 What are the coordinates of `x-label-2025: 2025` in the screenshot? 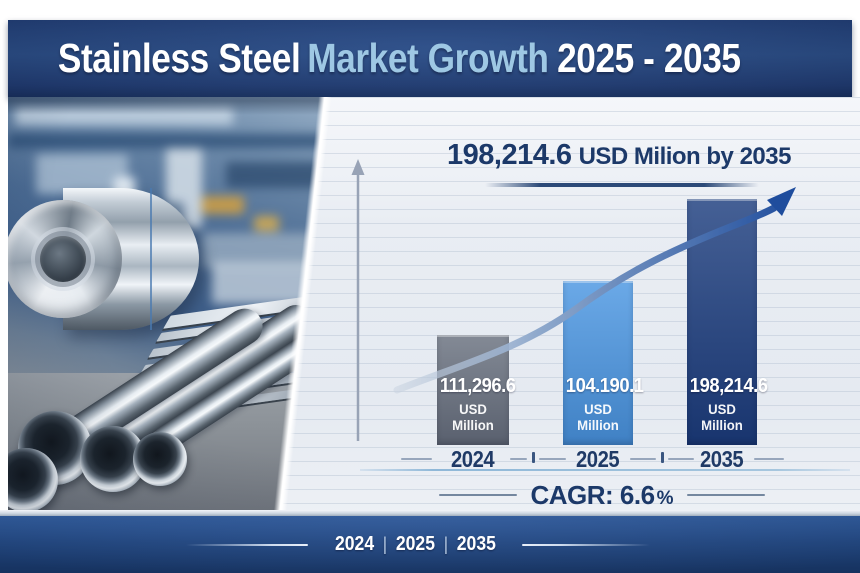 It's located at (598, 459).